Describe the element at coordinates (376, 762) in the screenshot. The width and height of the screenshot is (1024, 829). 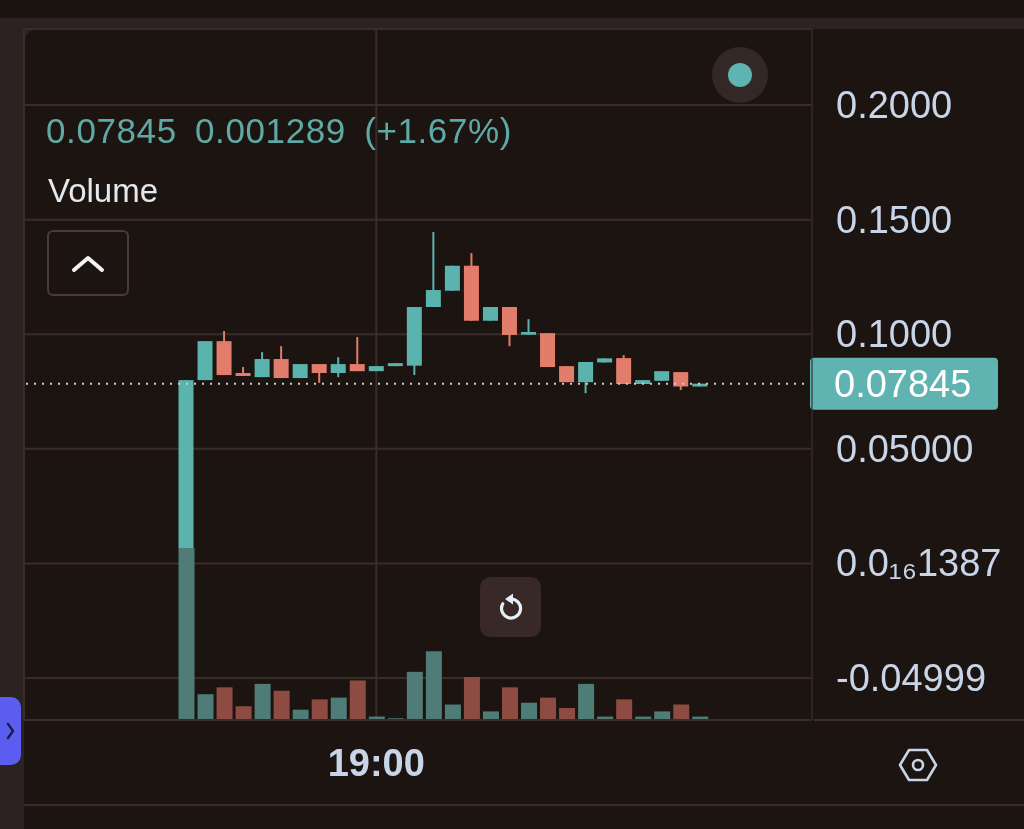
I see `x-tick-label: 19:00` at that location.